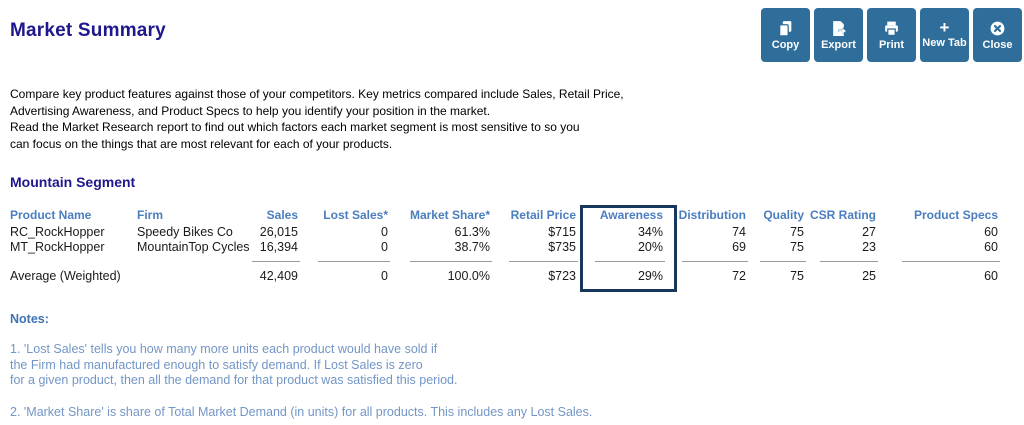 The image size is (1024, 425). I want to click on print-button: Print, so click(891, 35).